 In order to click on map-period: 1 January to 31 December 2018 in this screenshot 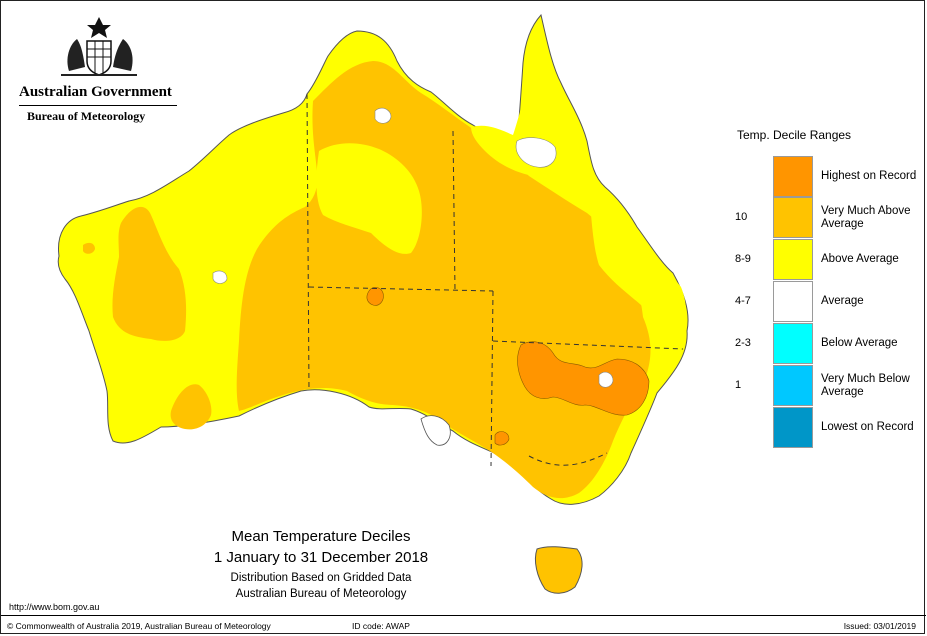, I will do `click(321, 557)`.